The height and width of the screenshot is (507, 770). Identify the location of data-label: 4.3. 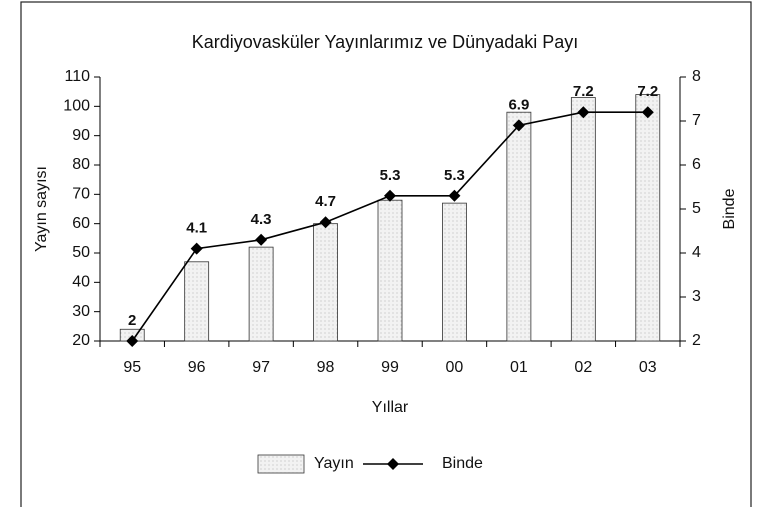
(261, 219).